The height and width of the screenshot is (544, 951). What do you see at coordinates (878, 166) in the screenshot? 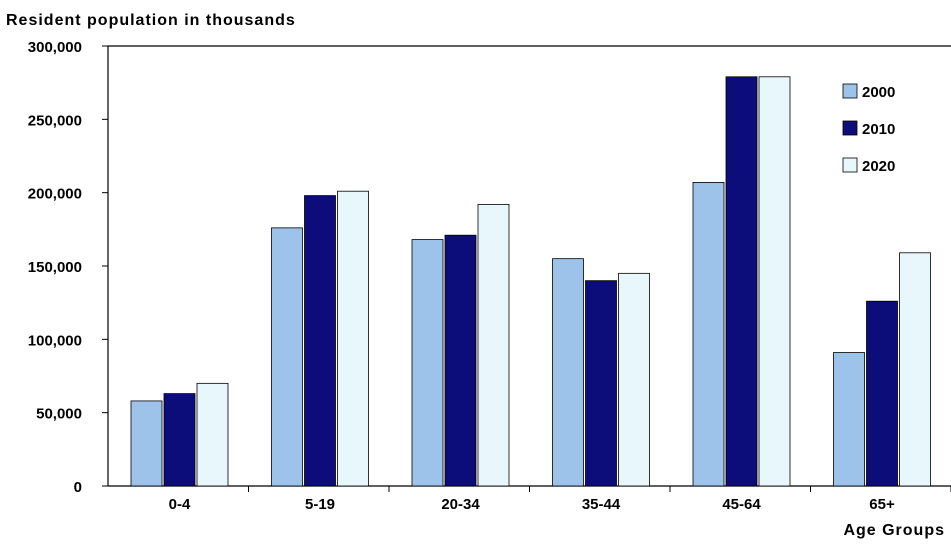
I see `legend-label-2020: 2020` at bounding box center [878, 166].